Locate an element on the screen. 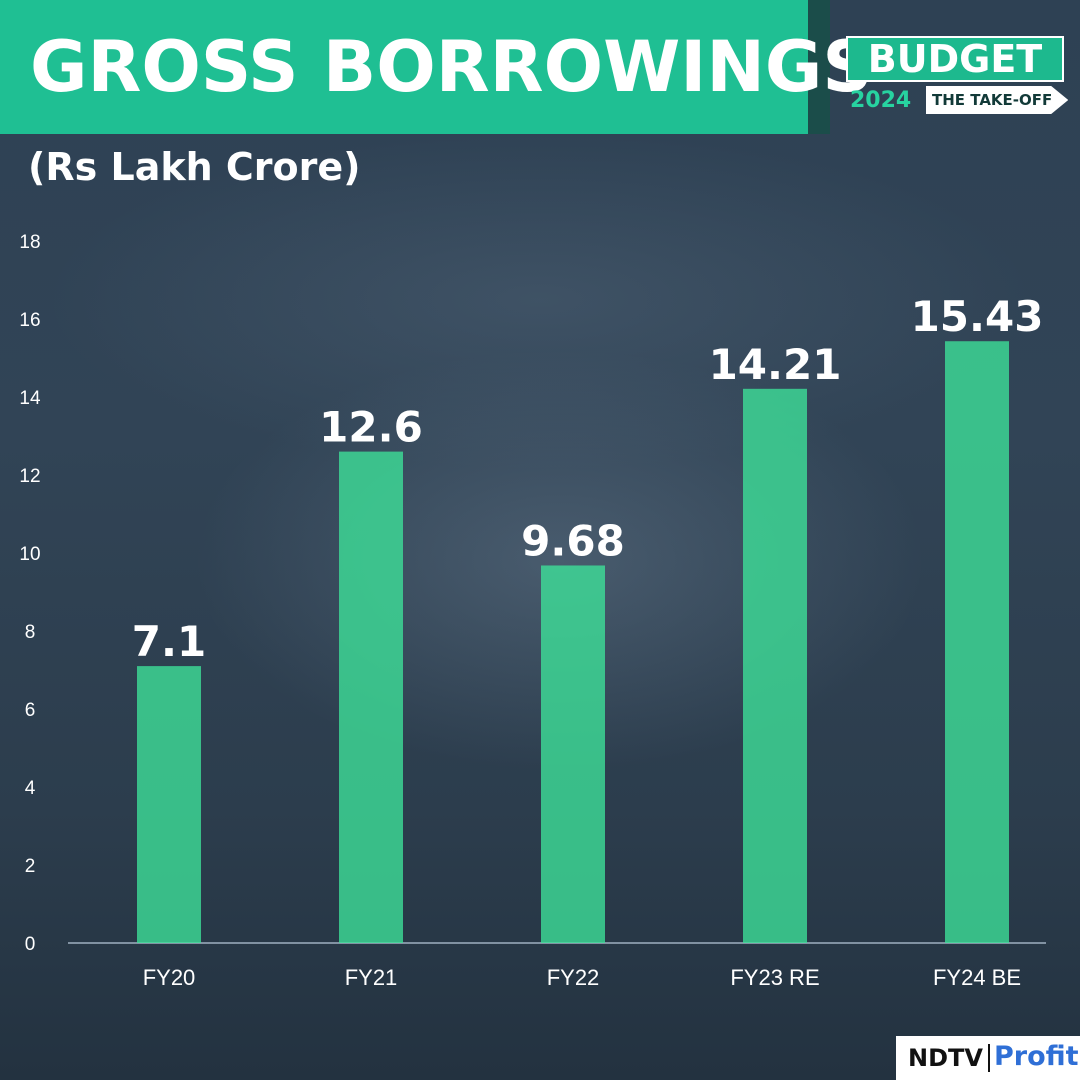  logo-ndtv-text: NDTV is located at coordinates (945, 1058).